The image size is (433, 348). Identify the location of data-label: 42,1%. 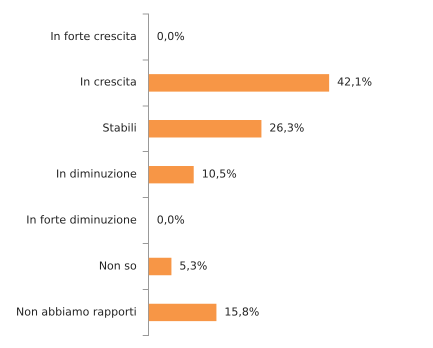
(354, 82).